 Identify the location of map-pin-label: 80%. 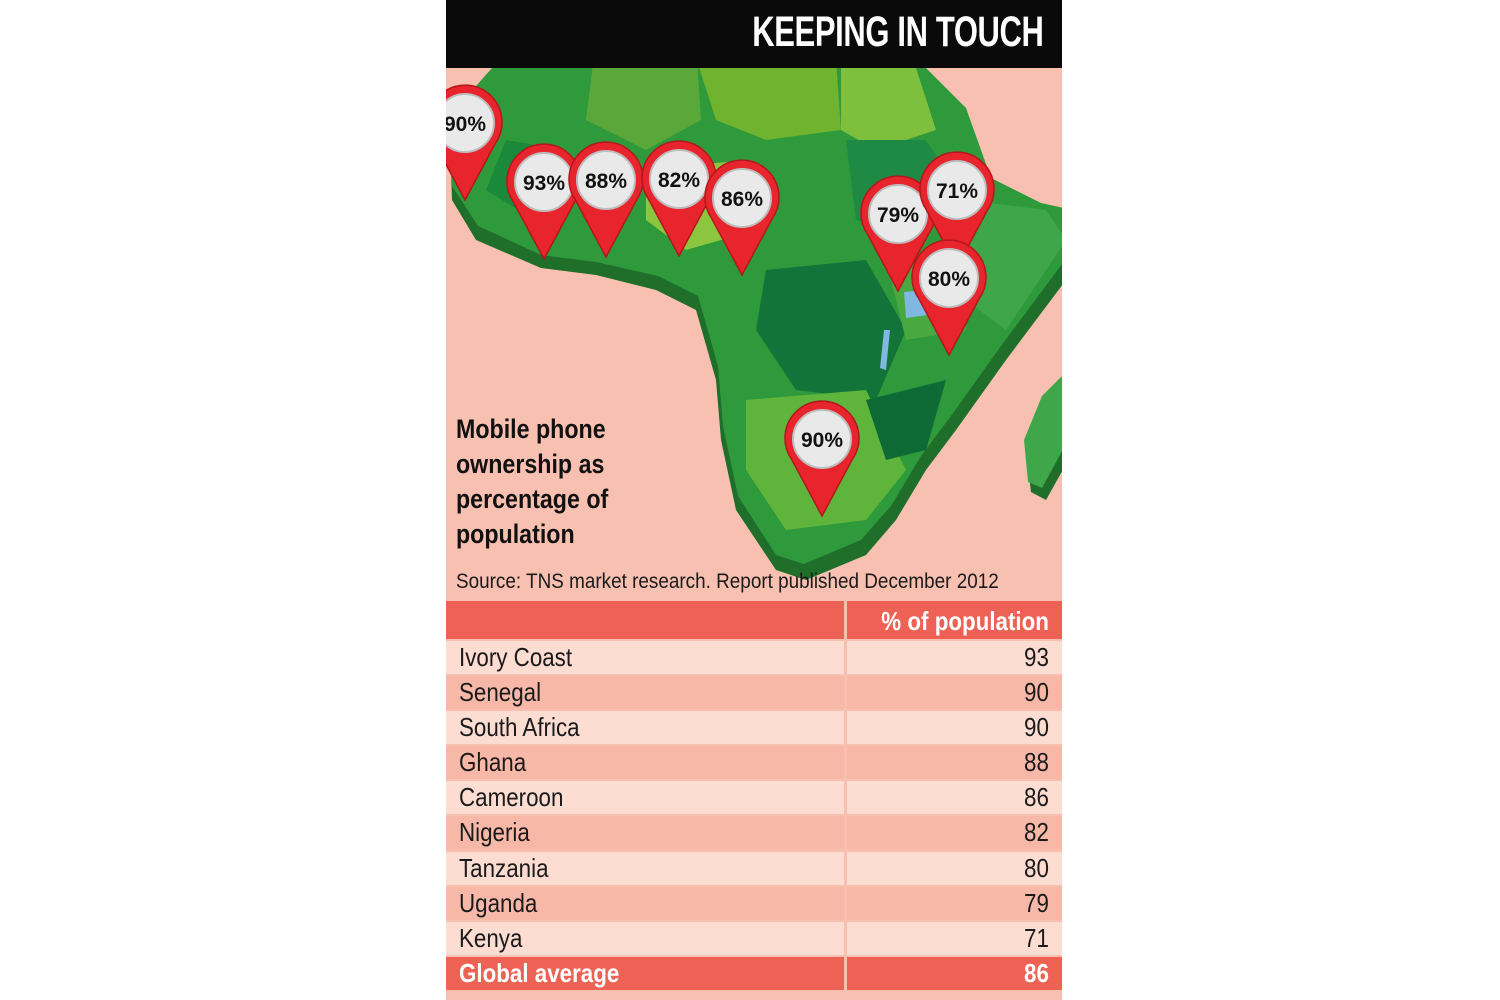
(949, 279).